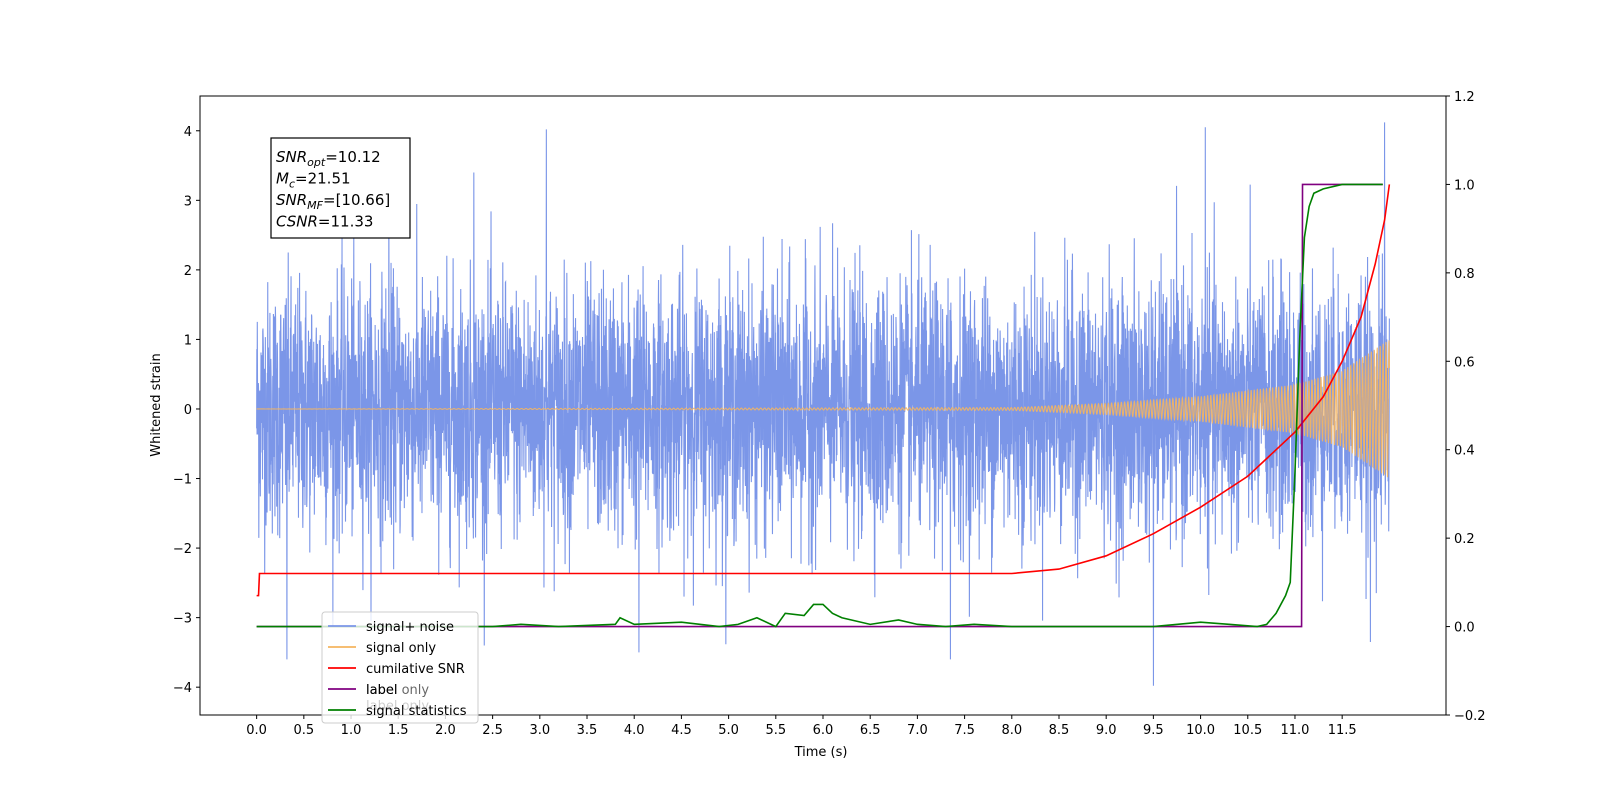 The image size is (1600, 800). What do you see at coordinates (539, 730) in the screenshot?
I see `x-tick-label: 3.0` at bounding box center [539, 730].